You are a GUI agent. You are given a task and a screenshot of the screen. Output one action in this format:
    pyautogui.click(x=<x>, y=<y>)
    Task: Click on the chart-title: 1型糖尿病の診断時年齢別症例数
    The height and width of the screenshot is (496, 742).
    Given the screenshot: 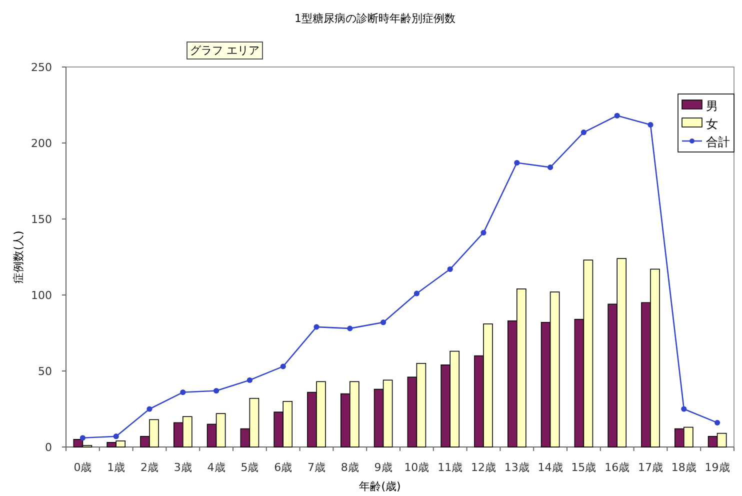 What is the action you would take?
    pyautogui.click(x=375, y=18)
    